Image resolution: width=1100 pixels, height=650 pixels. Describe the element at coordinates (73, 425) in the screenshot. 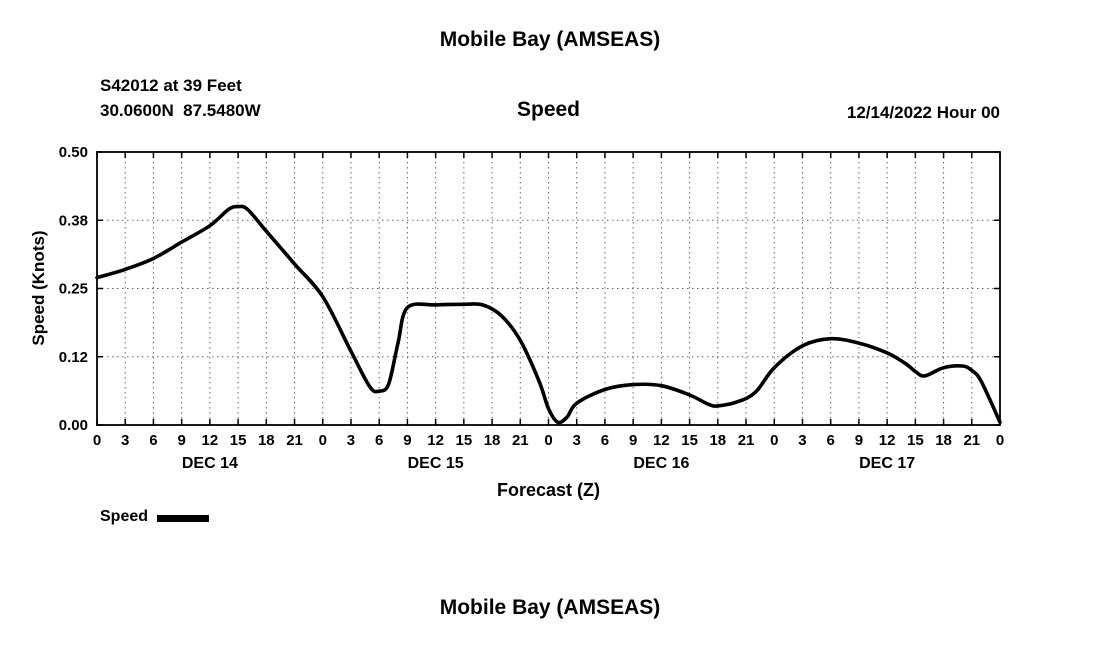

I see `y-tick-label: 0.00` at that location.